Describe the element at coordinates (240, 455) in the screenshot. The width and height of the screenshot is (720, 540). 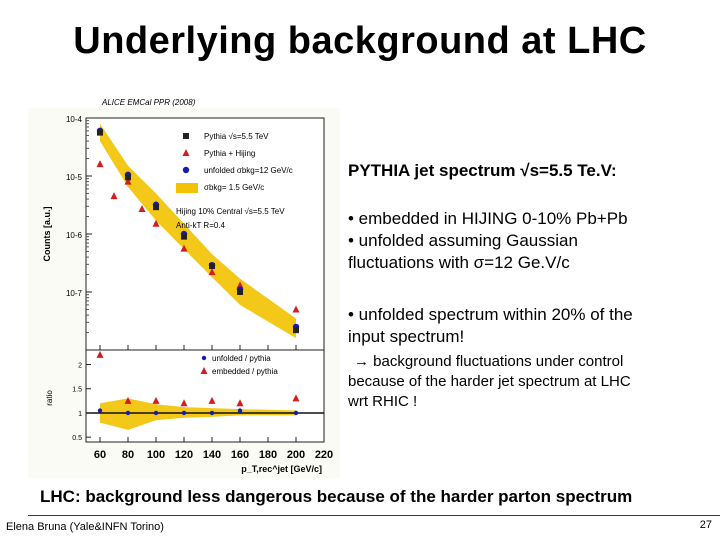
I see `x-tick-label: 160` at that location.